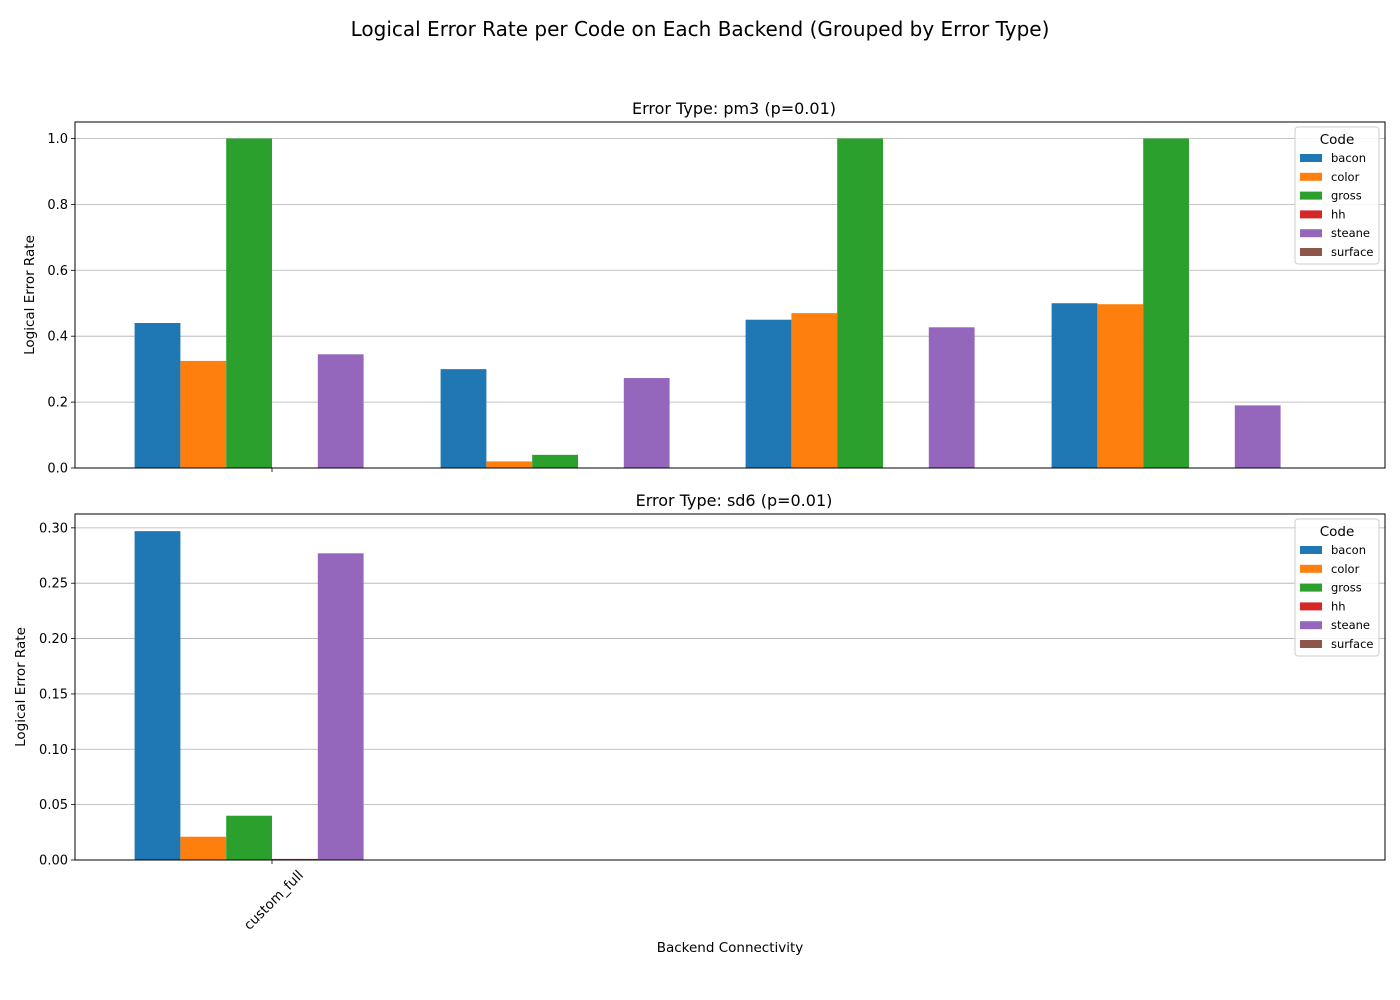 This screenshot has width=1400, height=1000. I want to click on y-tick-label: 0.10, so click(53, 750).